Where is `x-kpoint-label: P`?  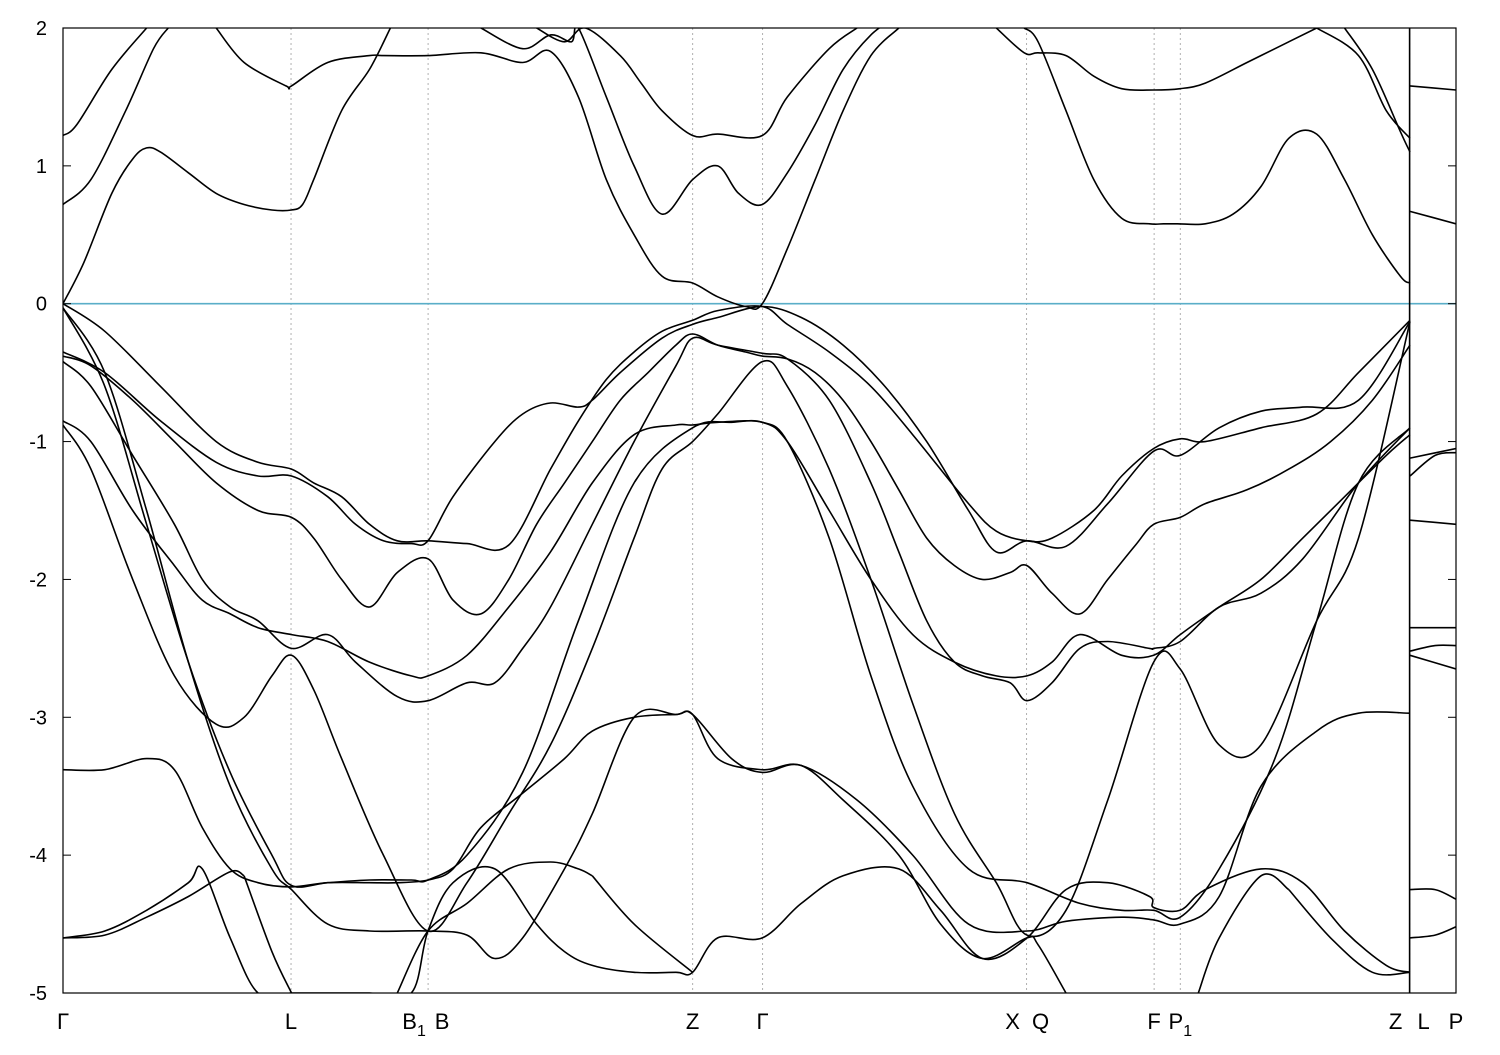
x-kpoint-label: P is located at coordinates (1456, 1021).